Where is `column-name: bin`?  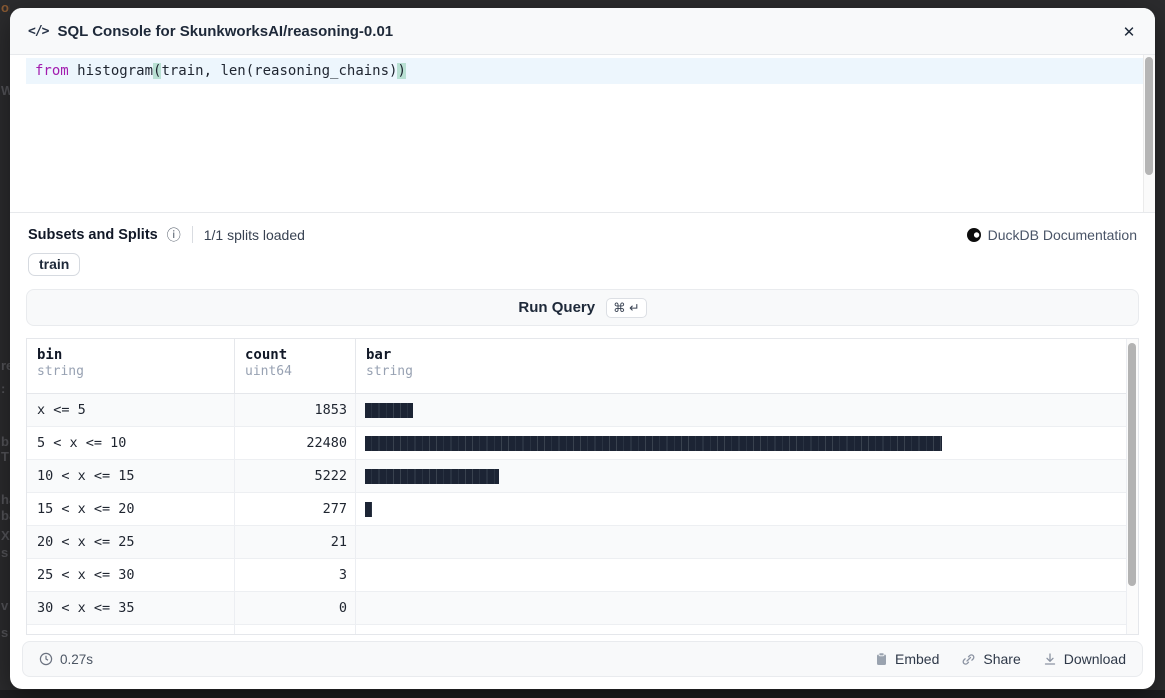
column-name: bin is located at coordinates (50, 355).